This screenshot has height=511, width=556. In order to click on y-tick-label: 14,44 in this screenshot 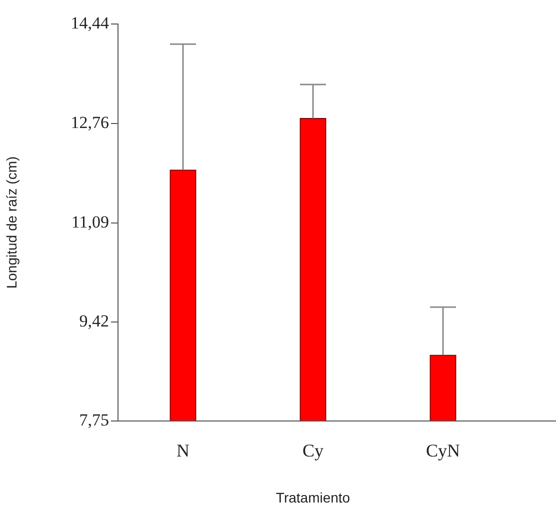, I will do `click(90, 22)`.